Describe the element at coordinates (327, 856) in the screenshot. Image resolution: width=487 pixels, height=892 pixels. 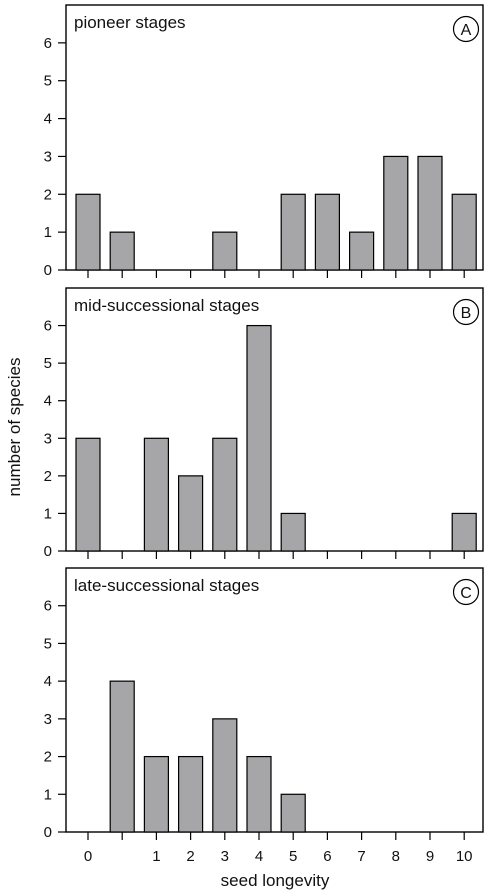
I see `x-tick-label: 6` at that location.